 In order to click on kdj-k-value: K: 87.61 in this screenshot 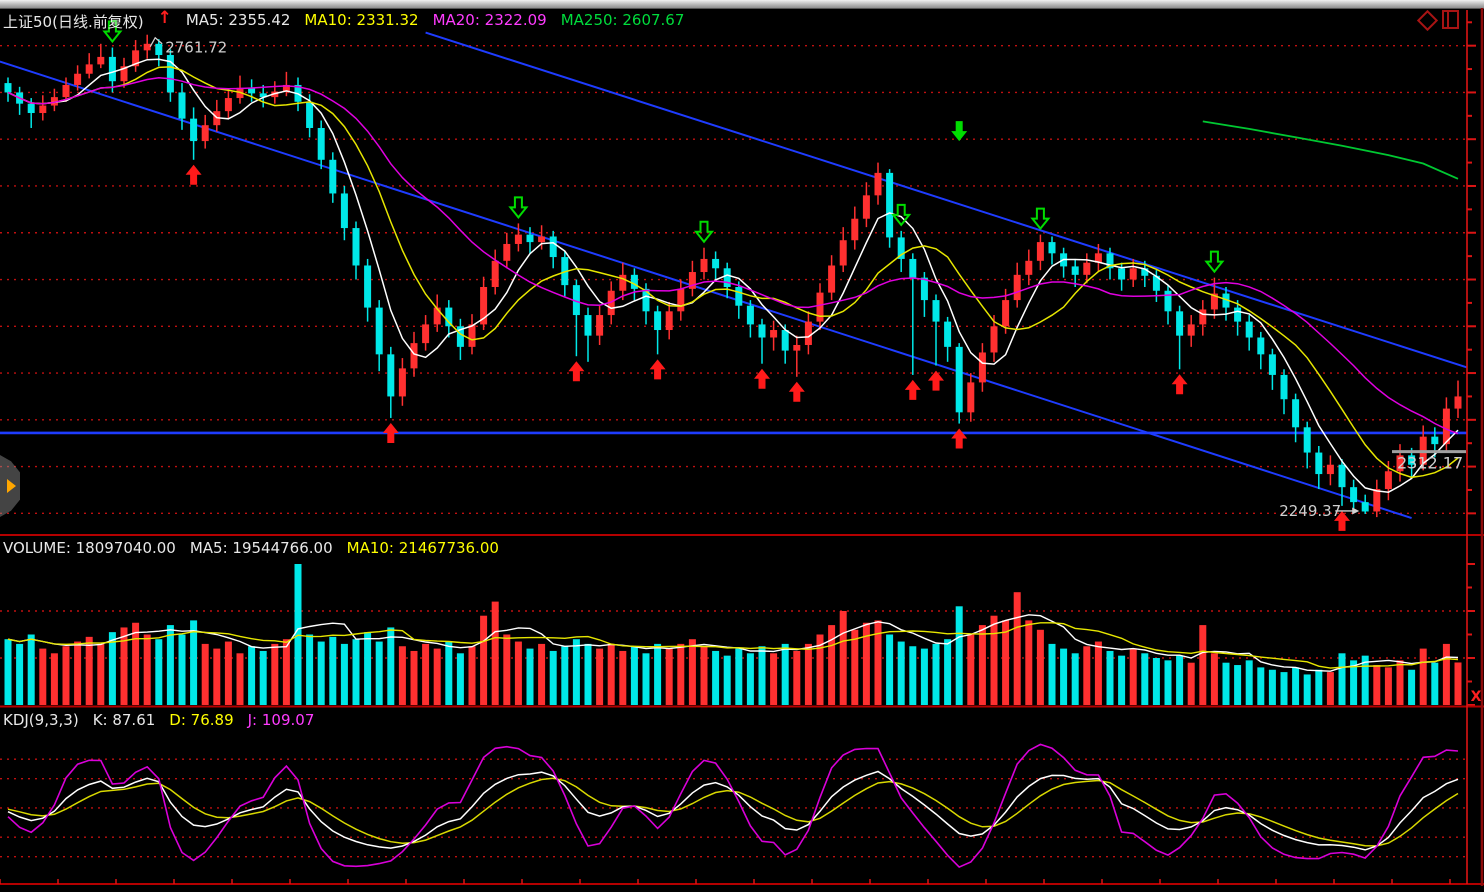, I will do `click(124, 720)`.